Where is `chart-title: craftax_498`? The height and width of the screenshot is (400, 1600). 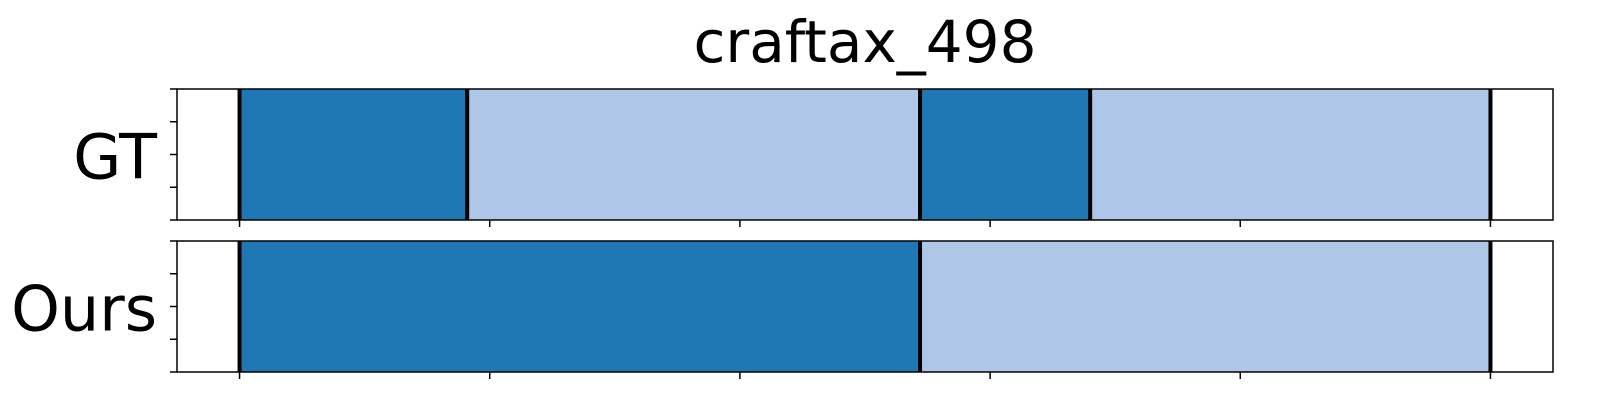
chart-title: craftax_498 is located at coordinates (865, 42).